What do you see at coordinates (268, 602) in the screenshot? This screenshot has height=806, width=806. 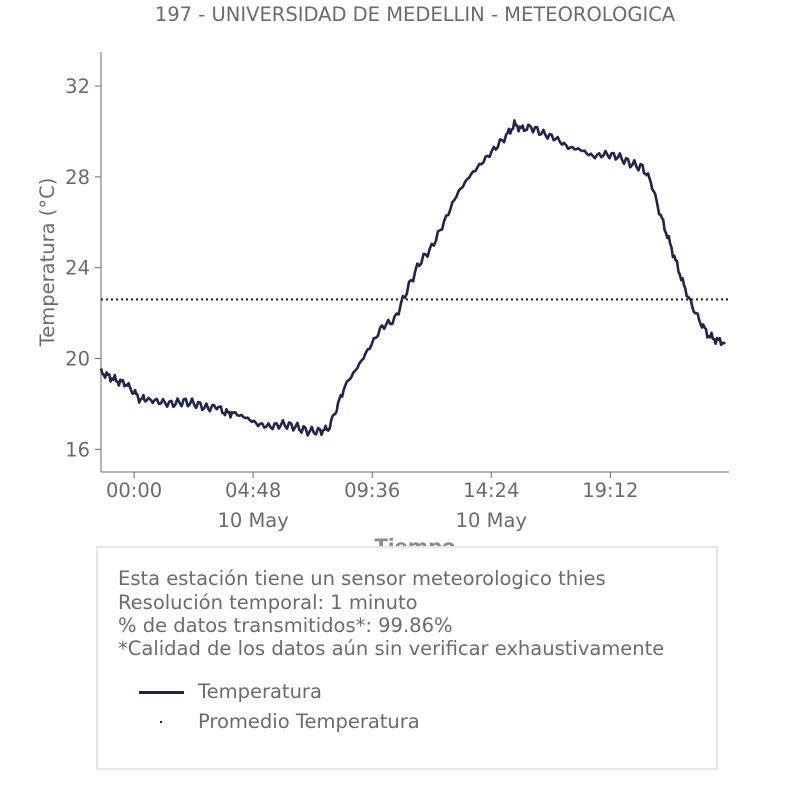 I see `info-resolution-text: Resolución temporal: 1 minuto` at bounding box center [268, 602].